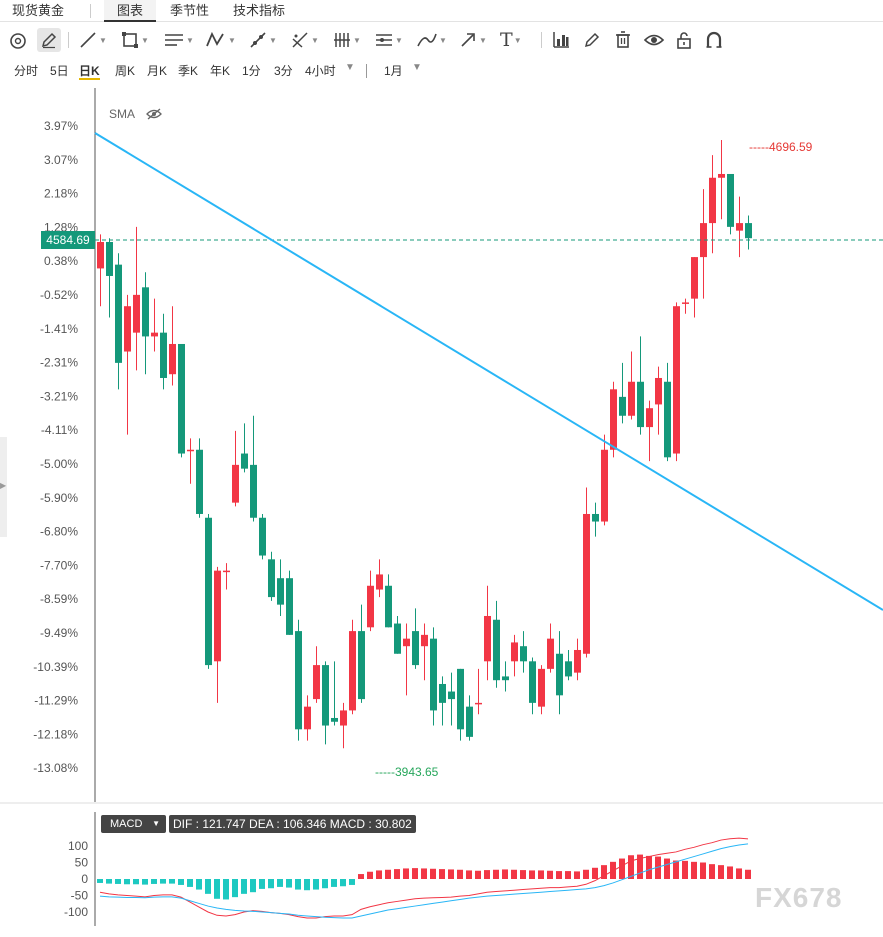  I want to click on macd-axis-label: -100, so click(76, 912).